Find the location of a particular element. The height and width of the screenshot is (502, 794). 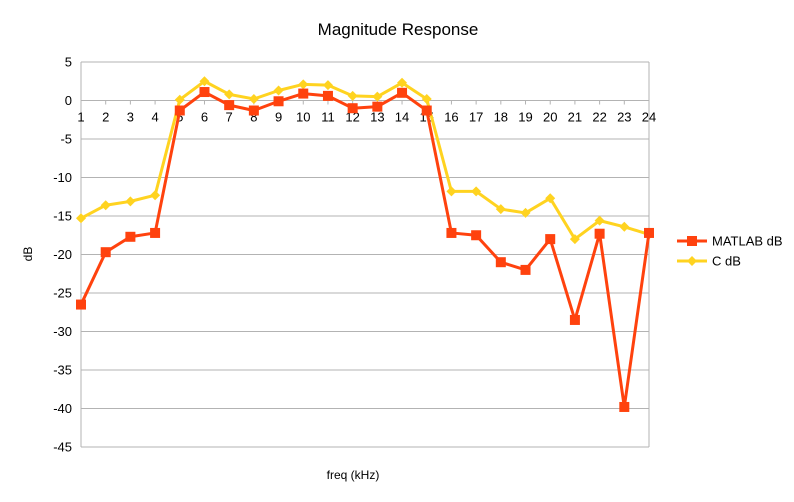

x-tick-label: 2 is located at coordinates (105, 117).